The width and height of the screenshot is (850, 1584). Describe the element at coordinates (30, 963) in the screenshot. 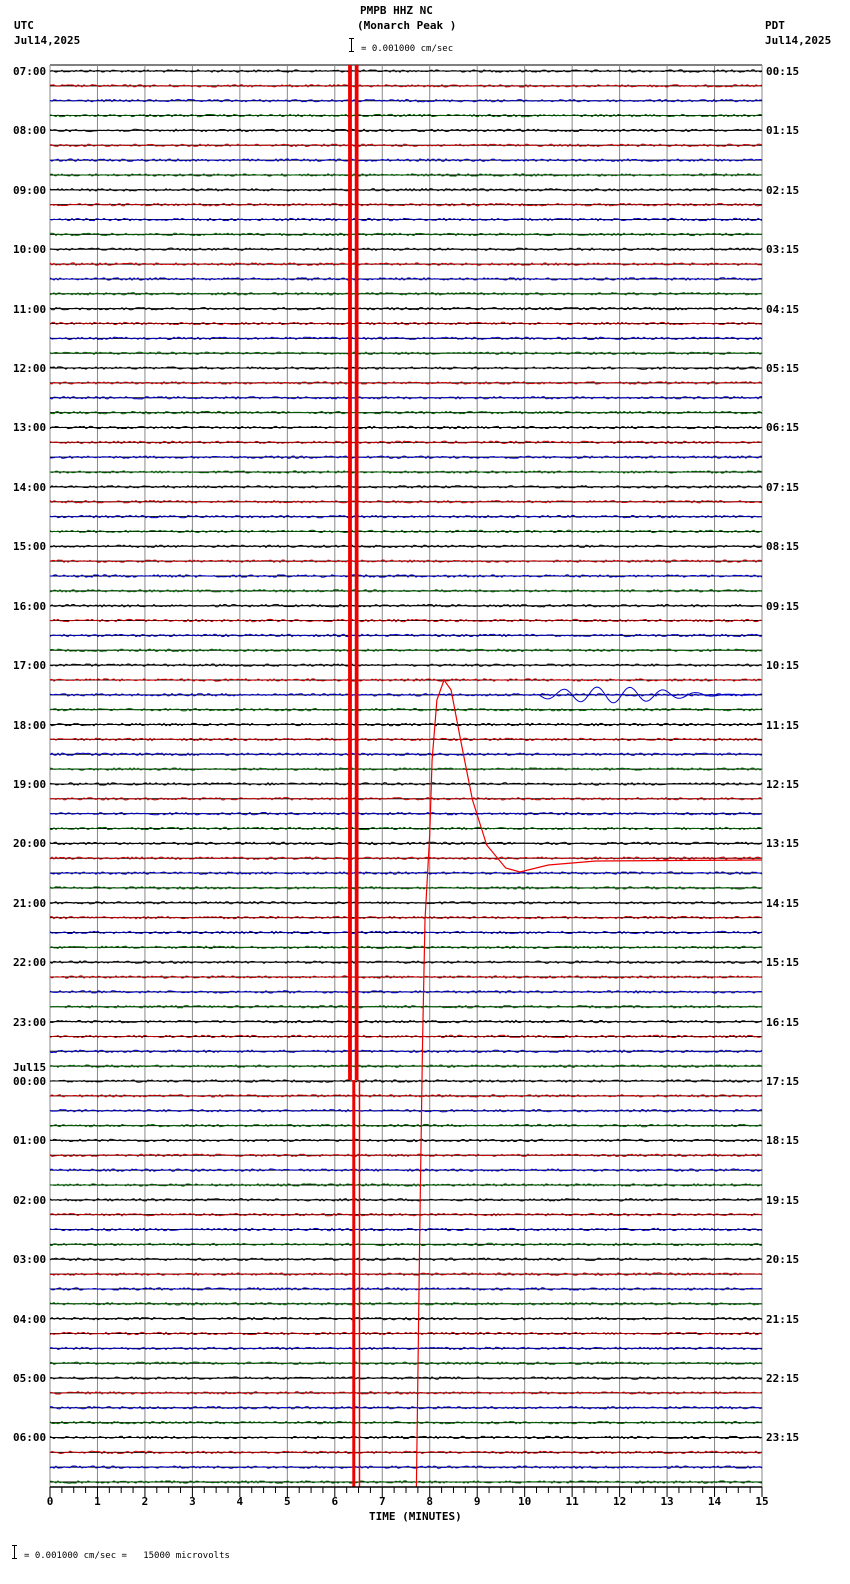

I see `utc-time-label: 22:00` at that location.